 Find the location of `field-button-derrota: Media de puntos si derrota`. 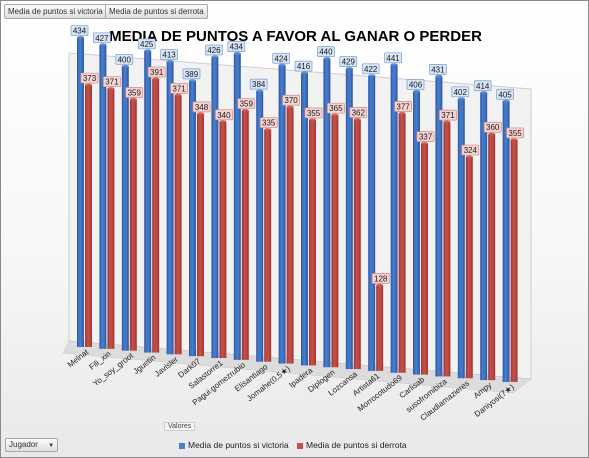

field-button-derrota: Media de puntos si derrota is located at coordinates (156, 11).